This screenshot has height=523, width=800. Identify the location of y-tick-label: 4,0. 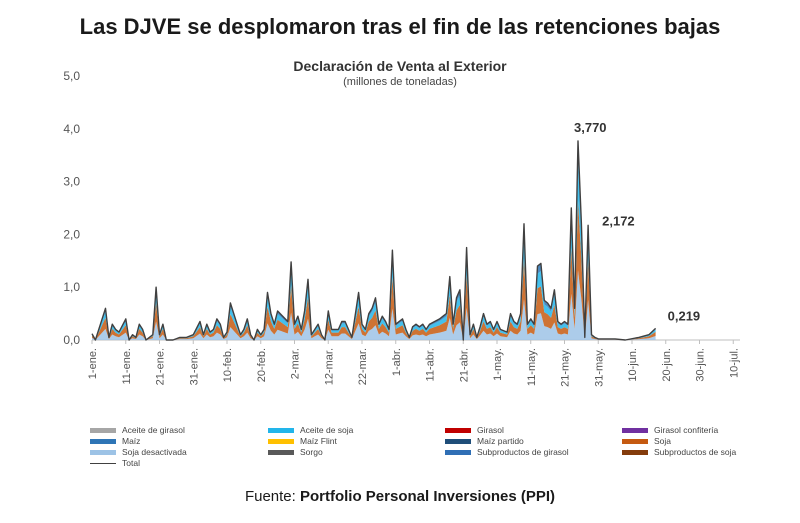
(71, 129).